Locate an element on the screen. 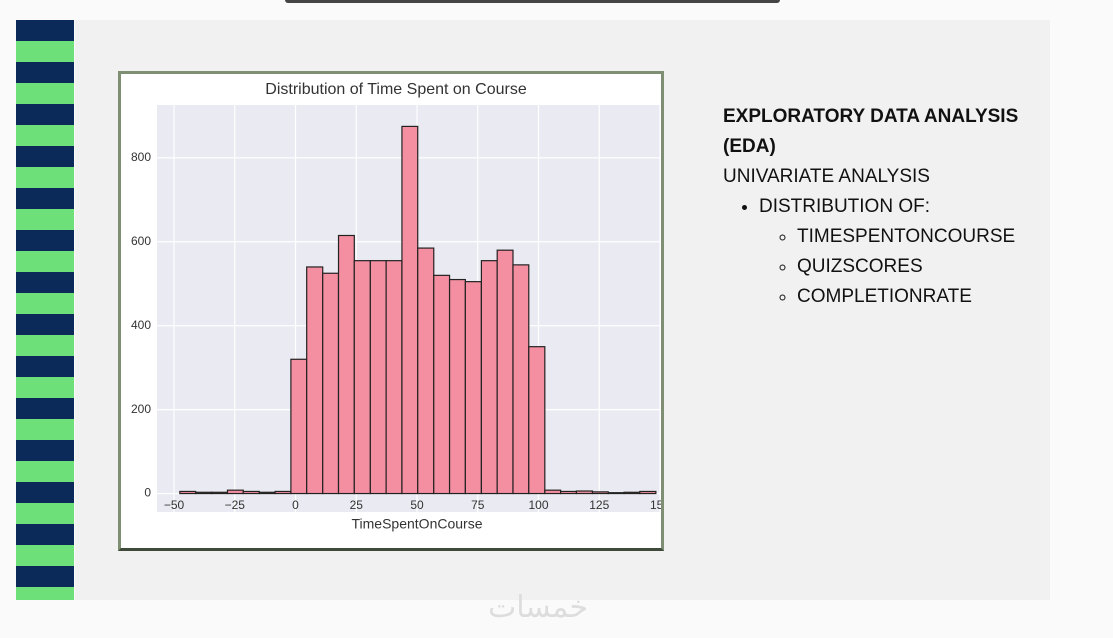  stripe-band is located at coordinates (45, 310).